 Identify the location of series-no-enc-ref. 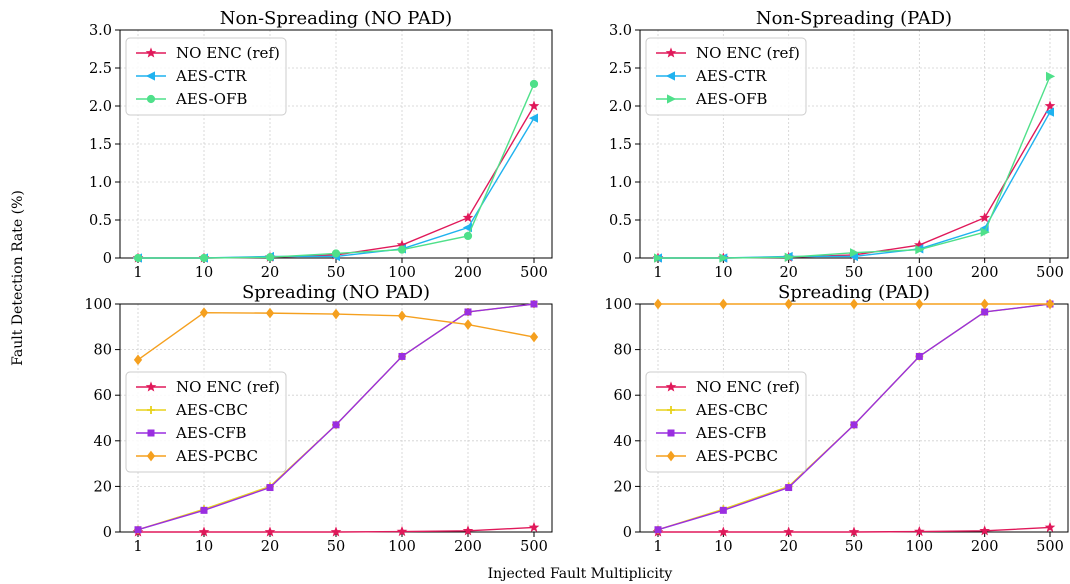
(336, 529).